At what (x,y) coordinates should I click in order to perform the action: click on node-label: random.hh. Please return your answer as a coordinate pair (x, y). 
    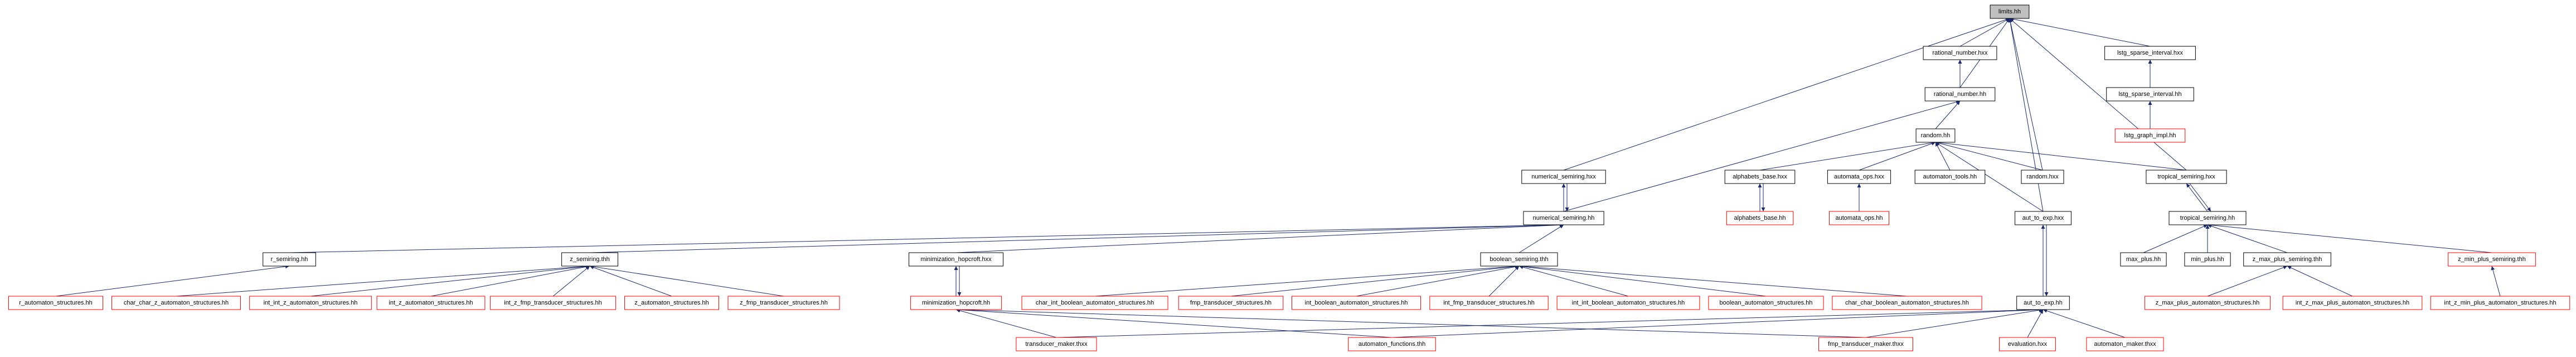
    Looking at the image, I should click on (1936, 136).